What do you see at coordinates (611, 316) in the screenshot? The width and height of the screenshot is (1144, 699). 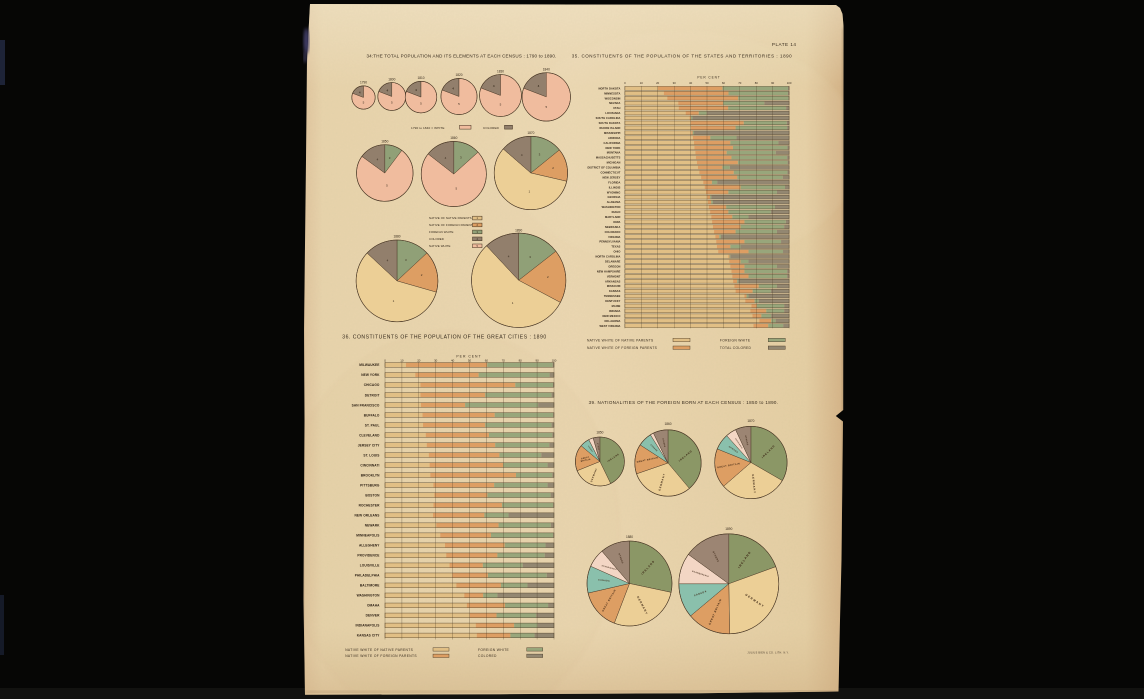 I see `svg-text: NEW MEXICO` at bounding box center [611, 316].